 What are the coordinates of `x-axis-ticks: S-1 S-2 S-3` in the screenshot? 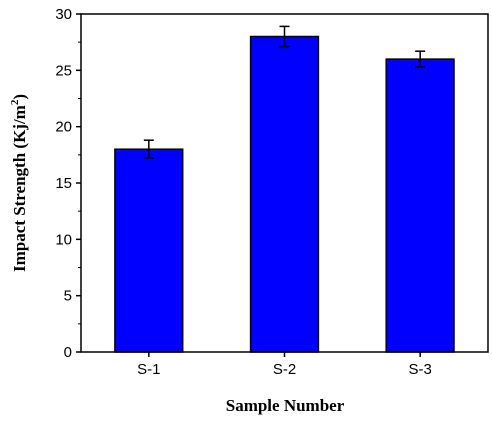 It's located at (284, 365).